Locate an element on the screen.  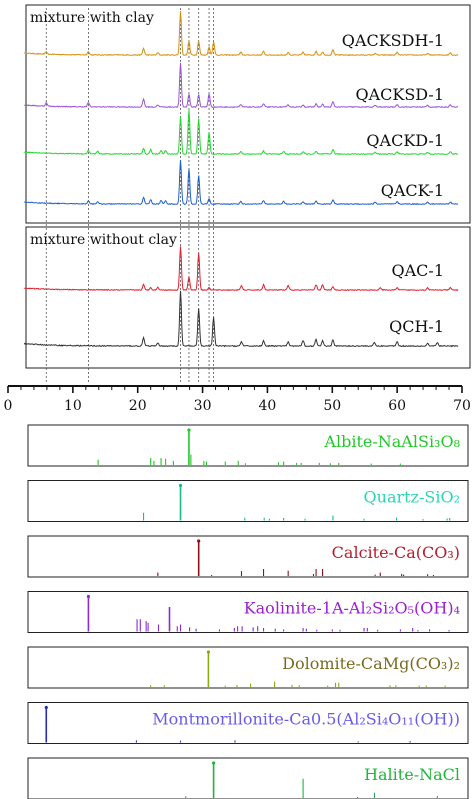
reference-kaolinite-1a: Kaolinite-1A-Al₂Si₂O₅(OH)₄ is located at coordinates (248, 612).